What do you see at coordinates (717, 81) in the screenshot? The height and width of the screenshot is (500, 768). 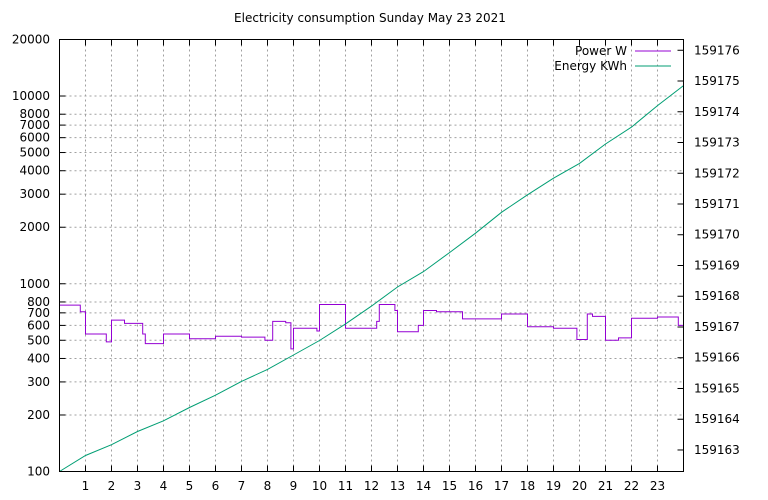 I see `y-right-tick-label: 159175` at bounding box center [717, 81].